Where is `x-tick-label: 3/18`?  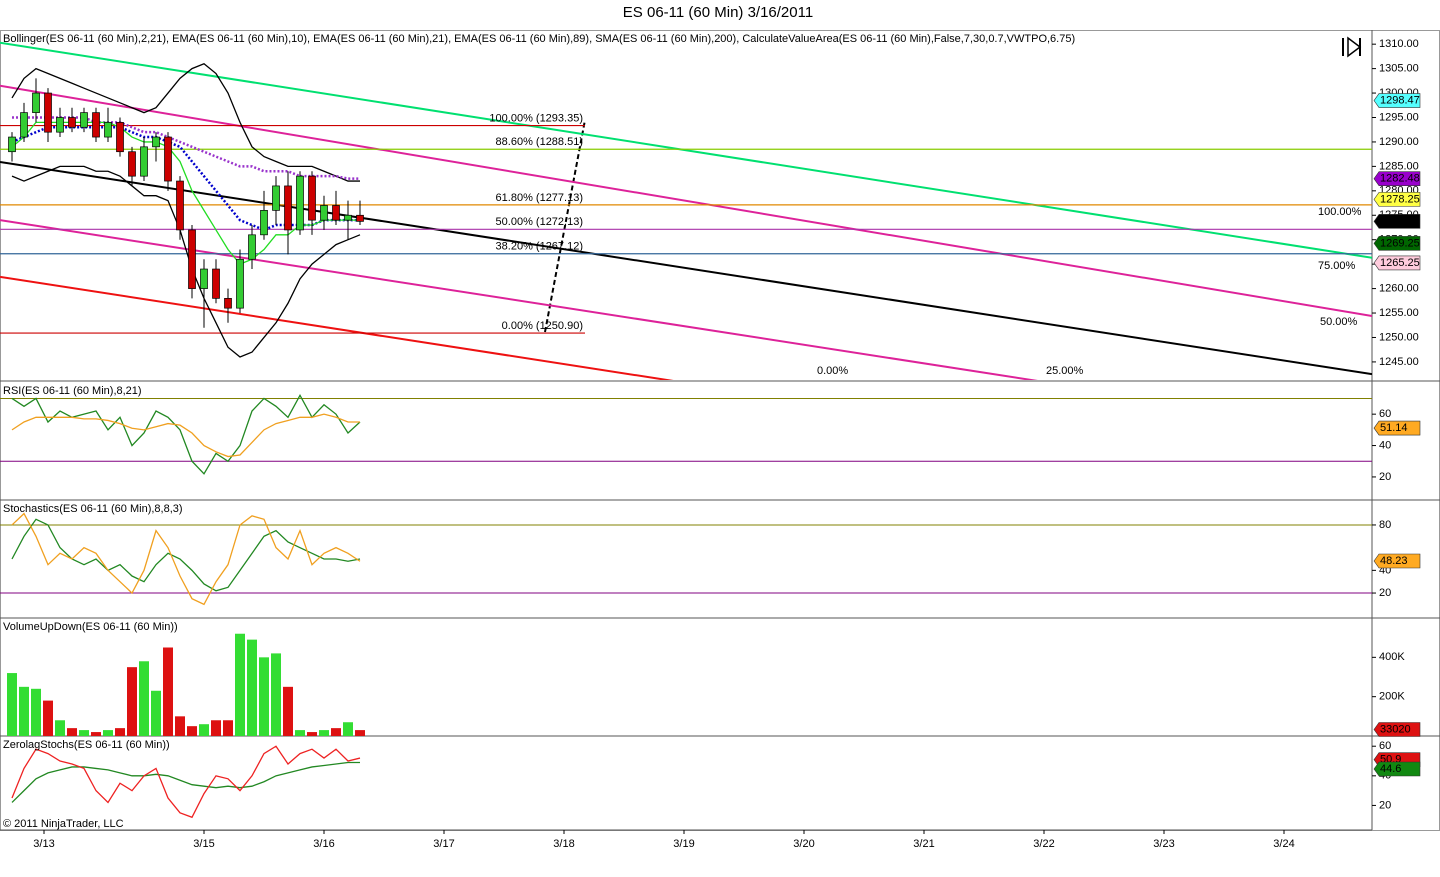 x-tick-label: 3/18 is located at coordinates (563, 844).